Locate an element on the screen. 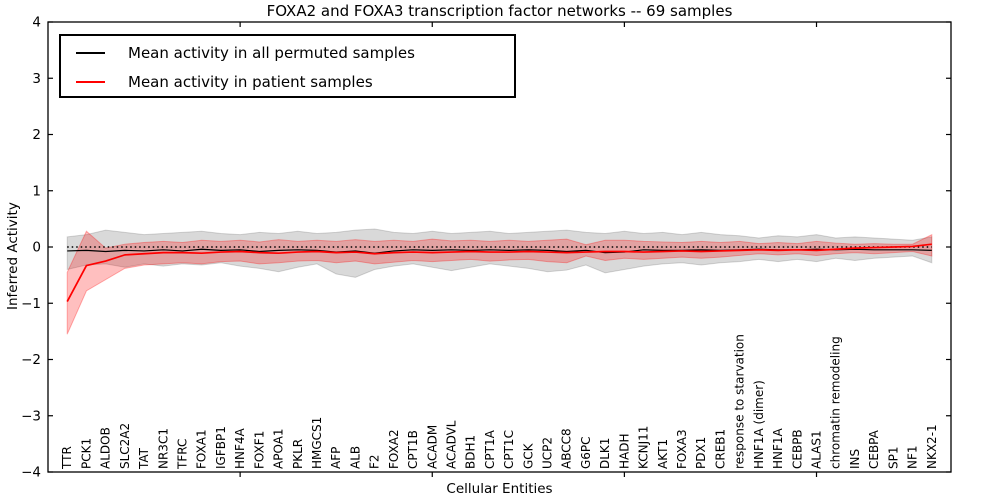 This screenshot has height=500, width=1000. x-tick-label: FOXF1 is located at coordinates (259, 450).